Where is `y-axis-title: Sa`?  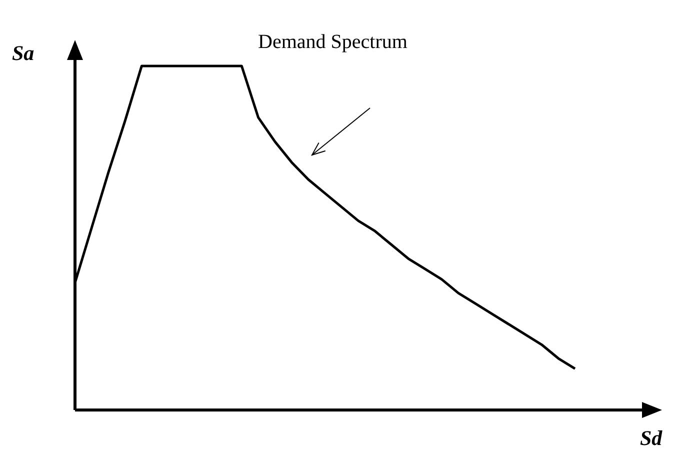
y-axis-title: Sa is located at coordinates (23, 53).